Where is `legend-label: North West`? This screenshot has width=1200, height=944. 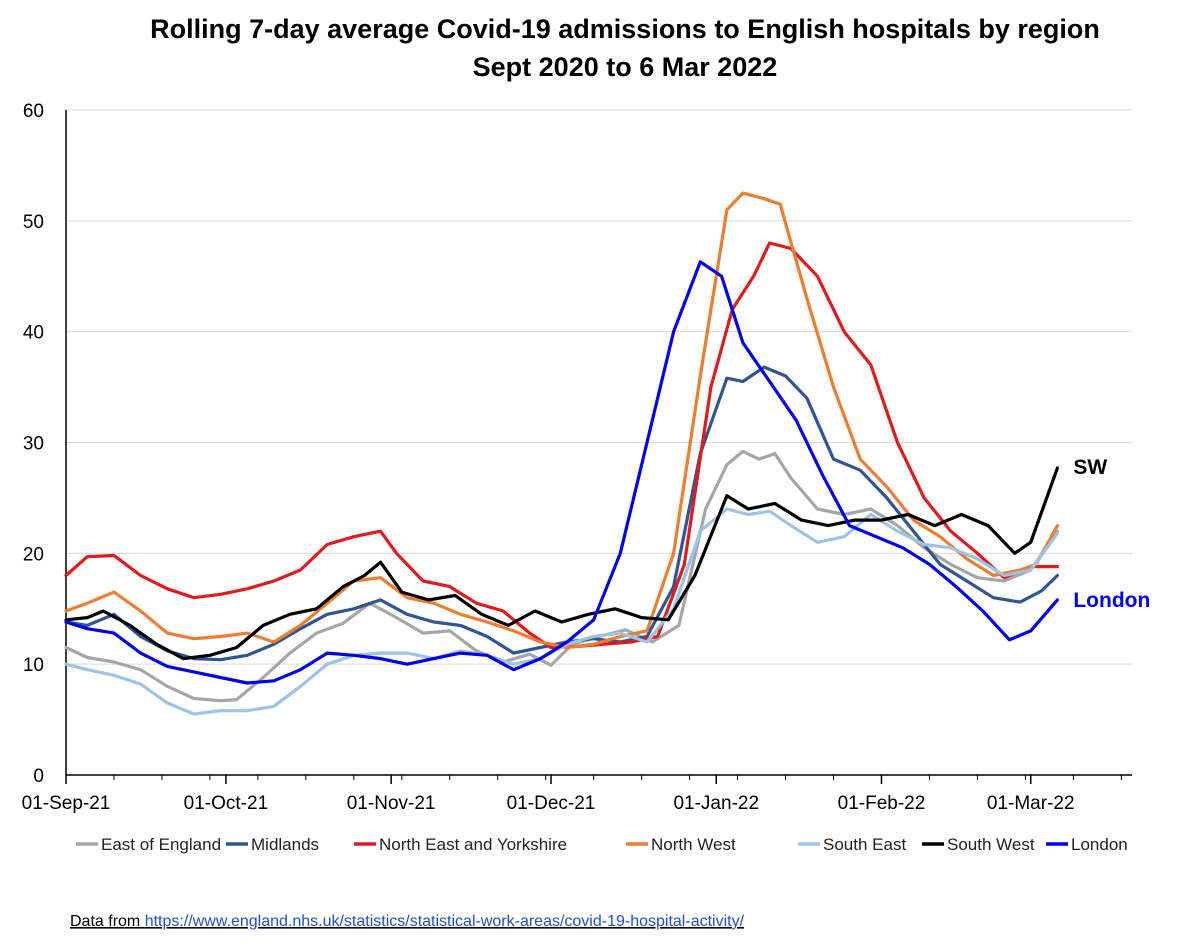
legend-label: North West is located at coordinates (693, 844).